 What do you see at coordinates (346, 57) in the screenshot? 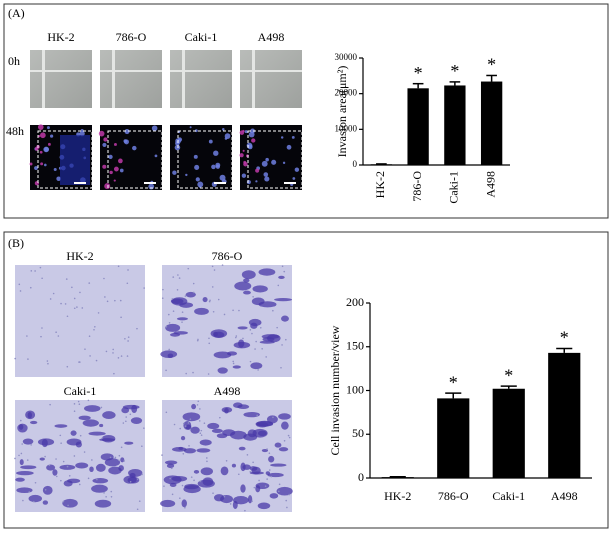
I see `y-tick-label: 30000` at bounding box center [346, 57].